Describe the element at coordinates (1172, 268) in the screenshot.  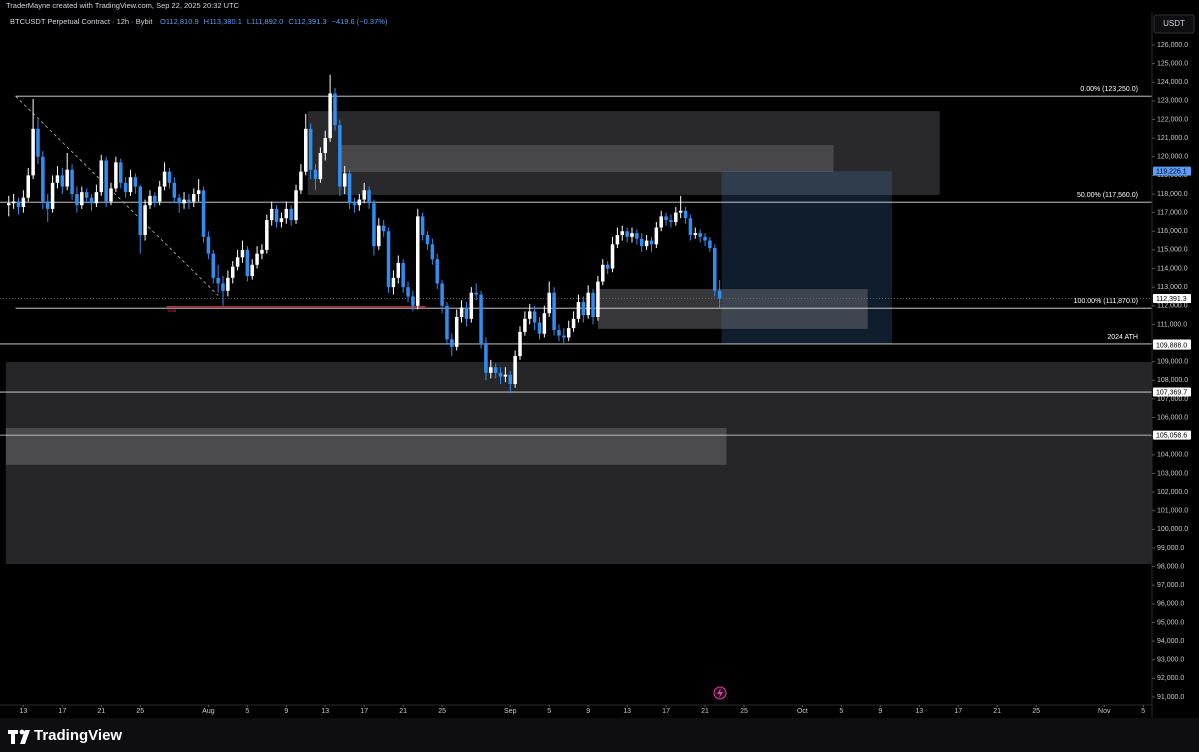
I see `y-tick-label: 114,000.0` at that location.